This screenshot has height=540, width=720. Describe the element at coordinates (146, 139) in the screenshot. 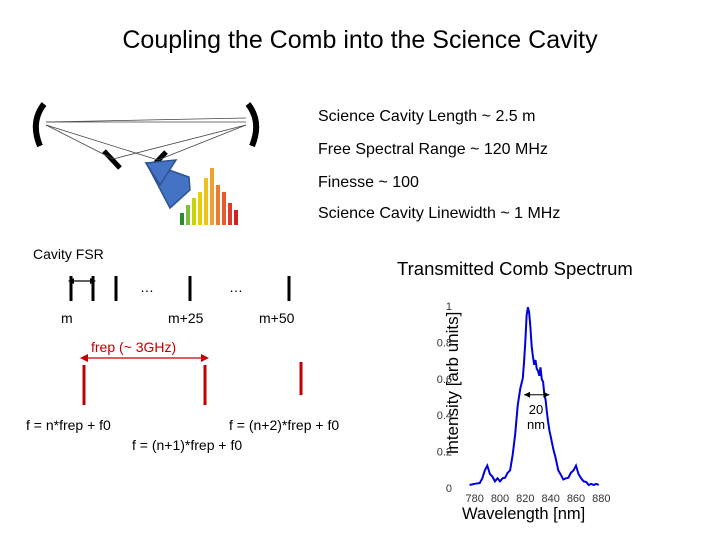

I see `beam-paths` at that location.